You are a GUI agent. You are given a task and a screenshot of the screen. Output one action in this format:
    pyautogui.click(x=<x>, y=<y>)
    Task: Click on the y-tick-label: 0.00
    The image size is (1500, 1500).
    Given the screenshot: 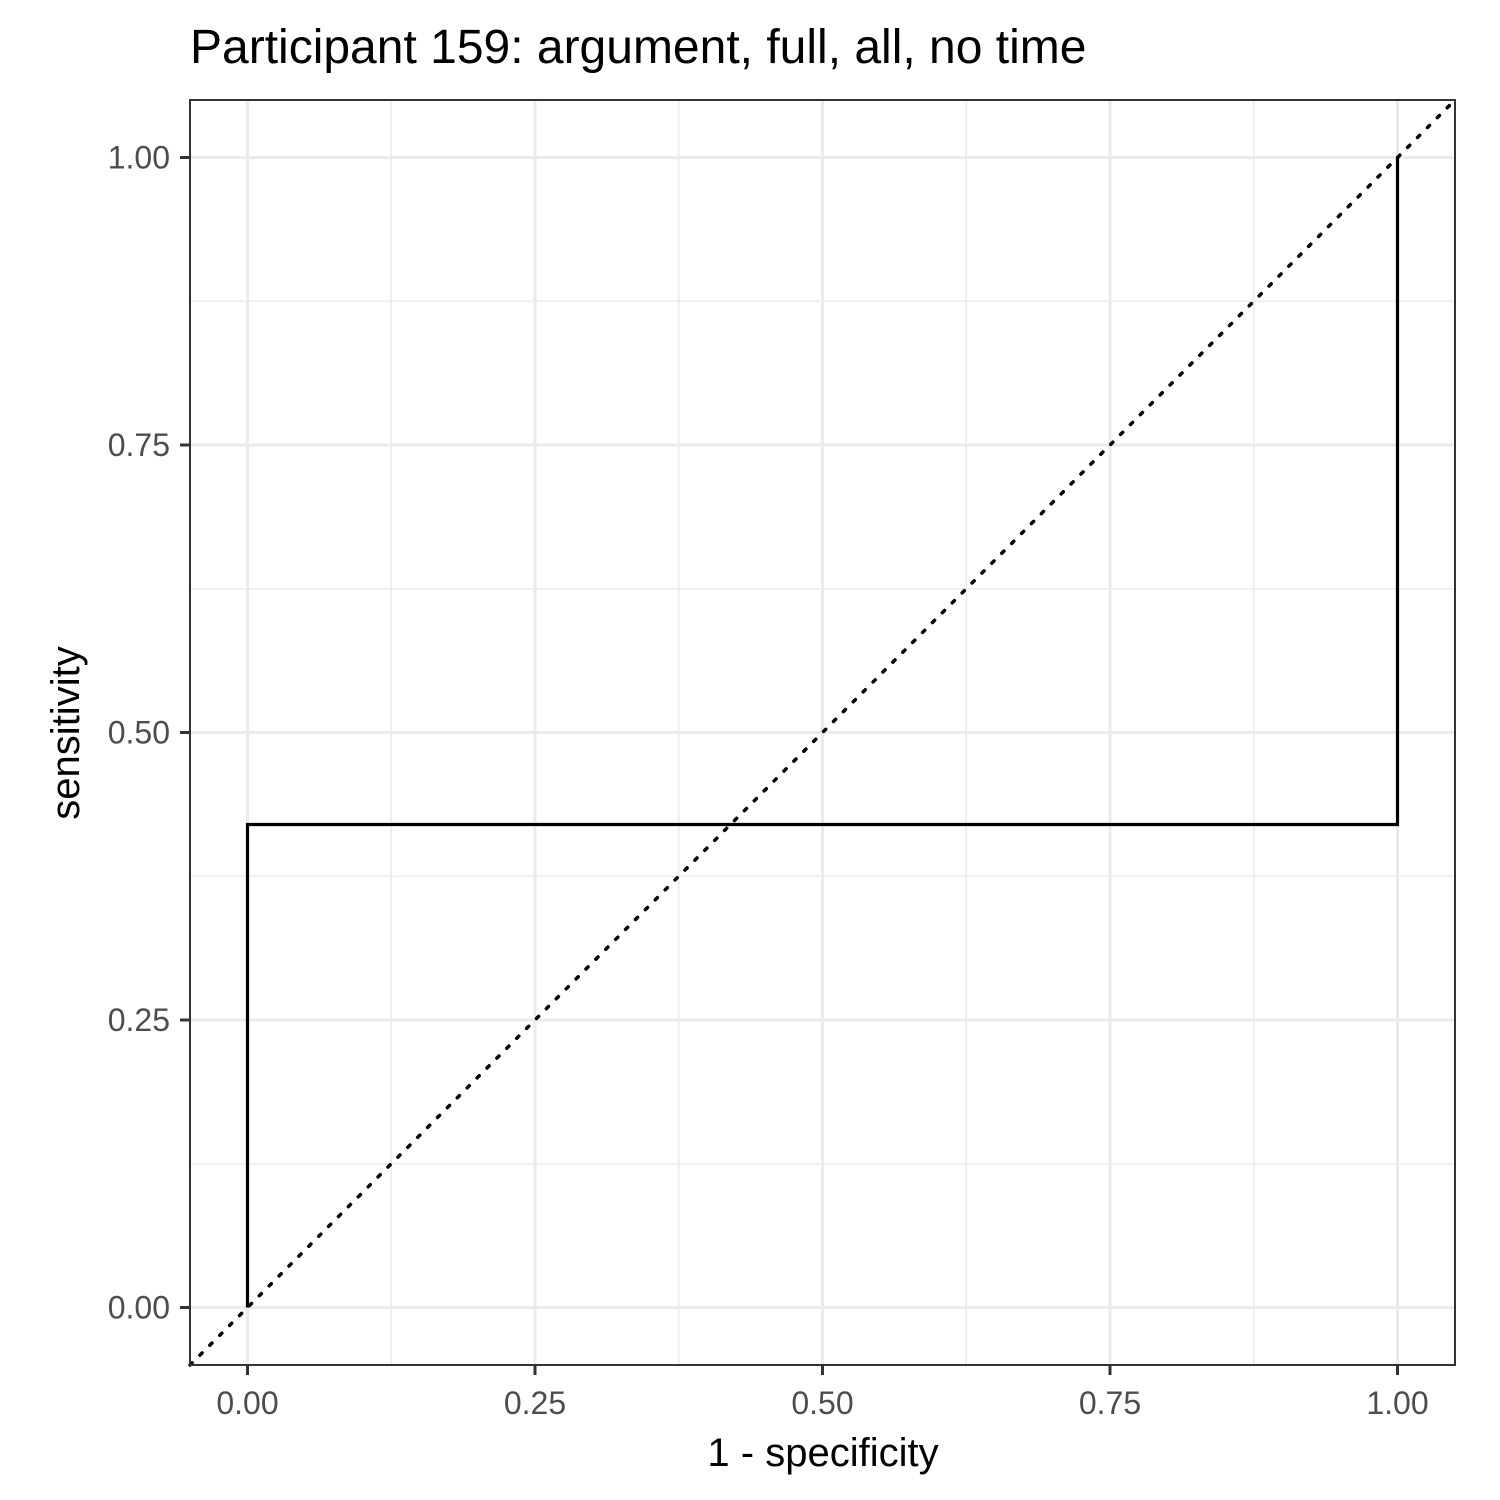 What is the action you would take?
    pyautogui.click(x=139, y=1308)
    